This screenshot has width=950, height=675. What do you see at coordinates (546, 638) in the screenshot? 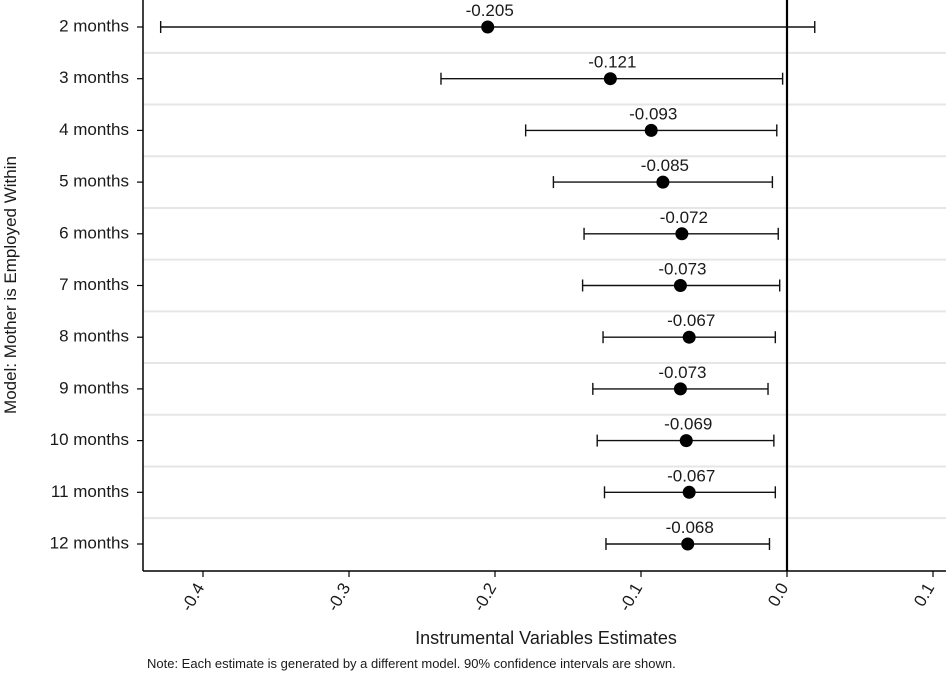
I see `x-axis-label: Instrumental Variables Estimates` at bounding box center [546, 638].